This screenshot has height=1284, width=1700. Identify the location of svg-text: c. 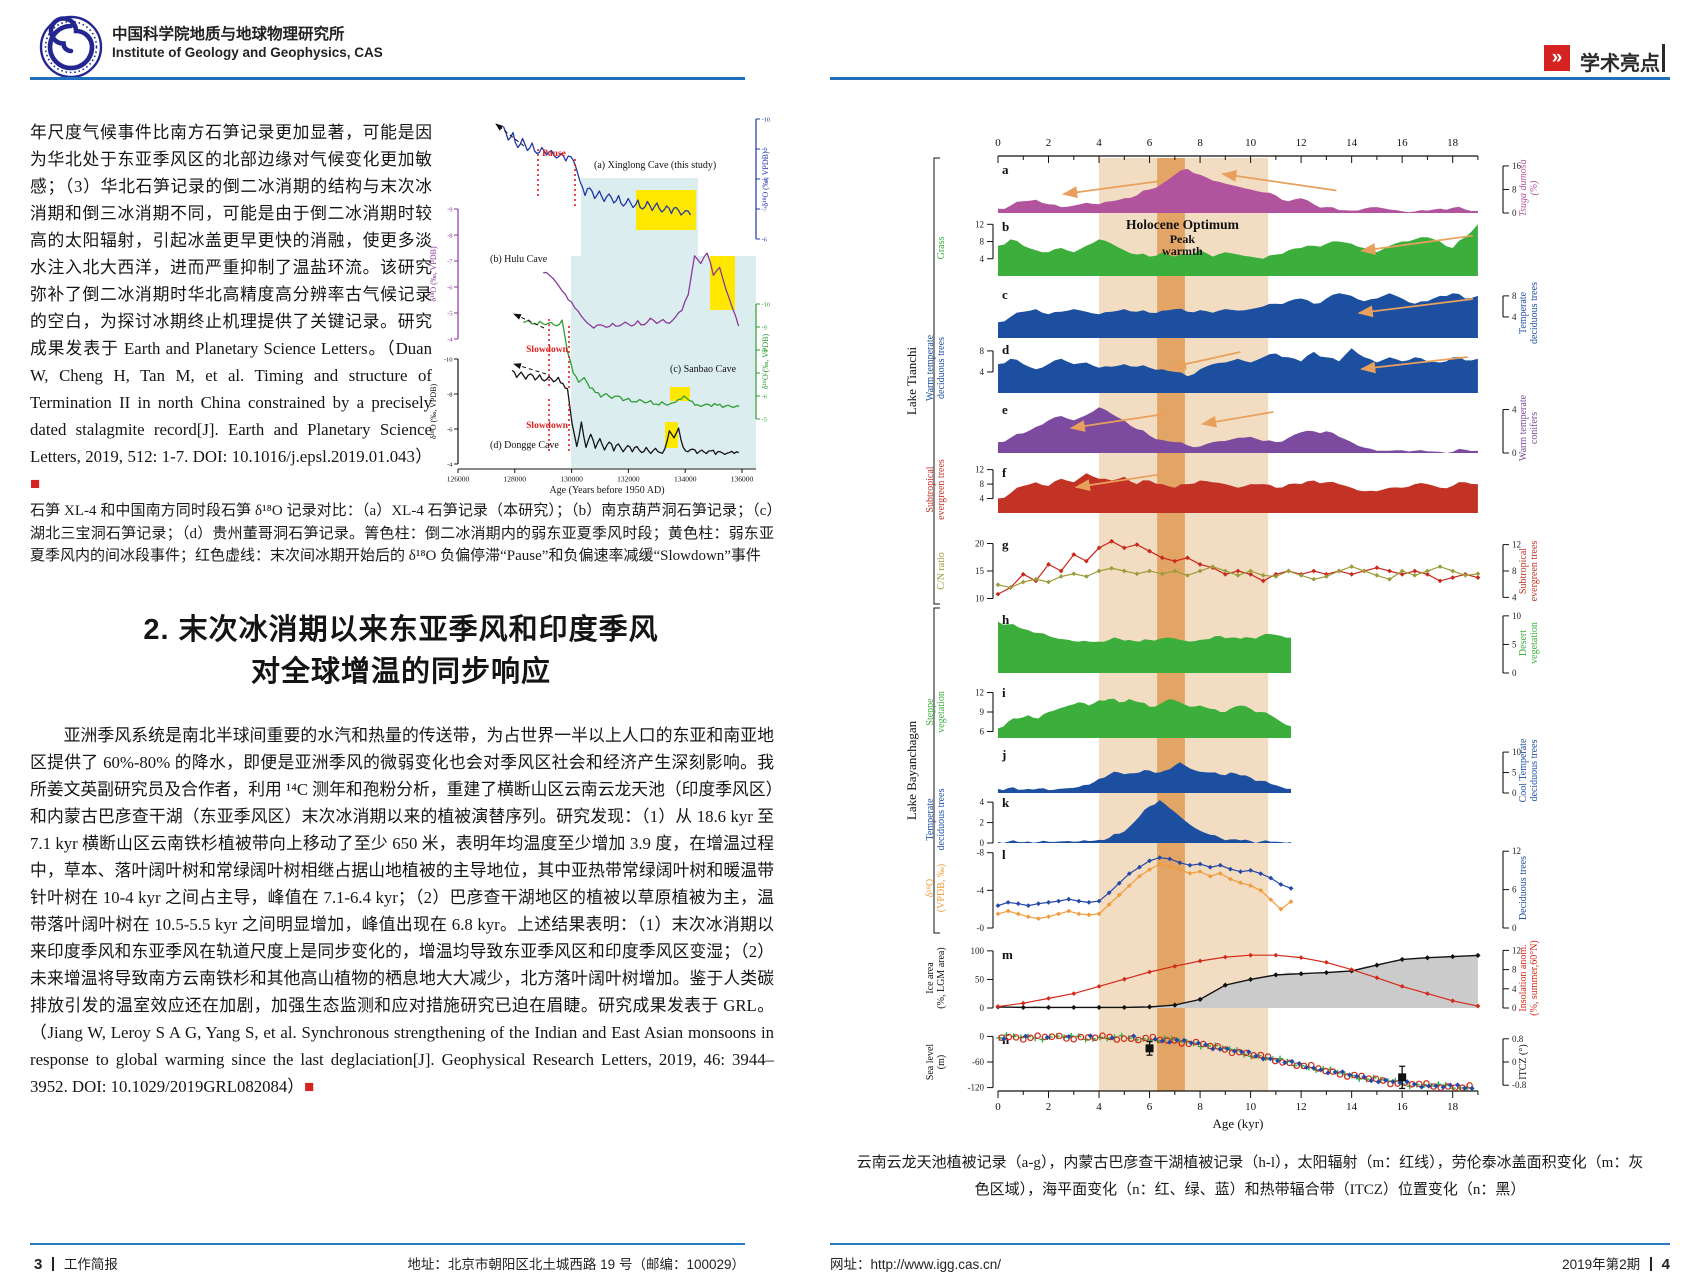
(1005, 294).